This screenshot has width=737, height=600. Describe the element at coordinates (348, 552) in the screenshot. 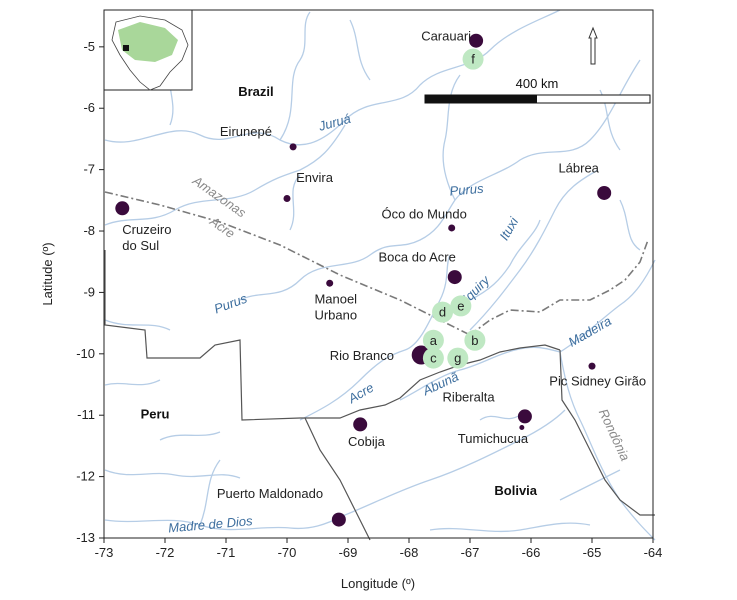

I see `x-tick-label: -69` at that location.